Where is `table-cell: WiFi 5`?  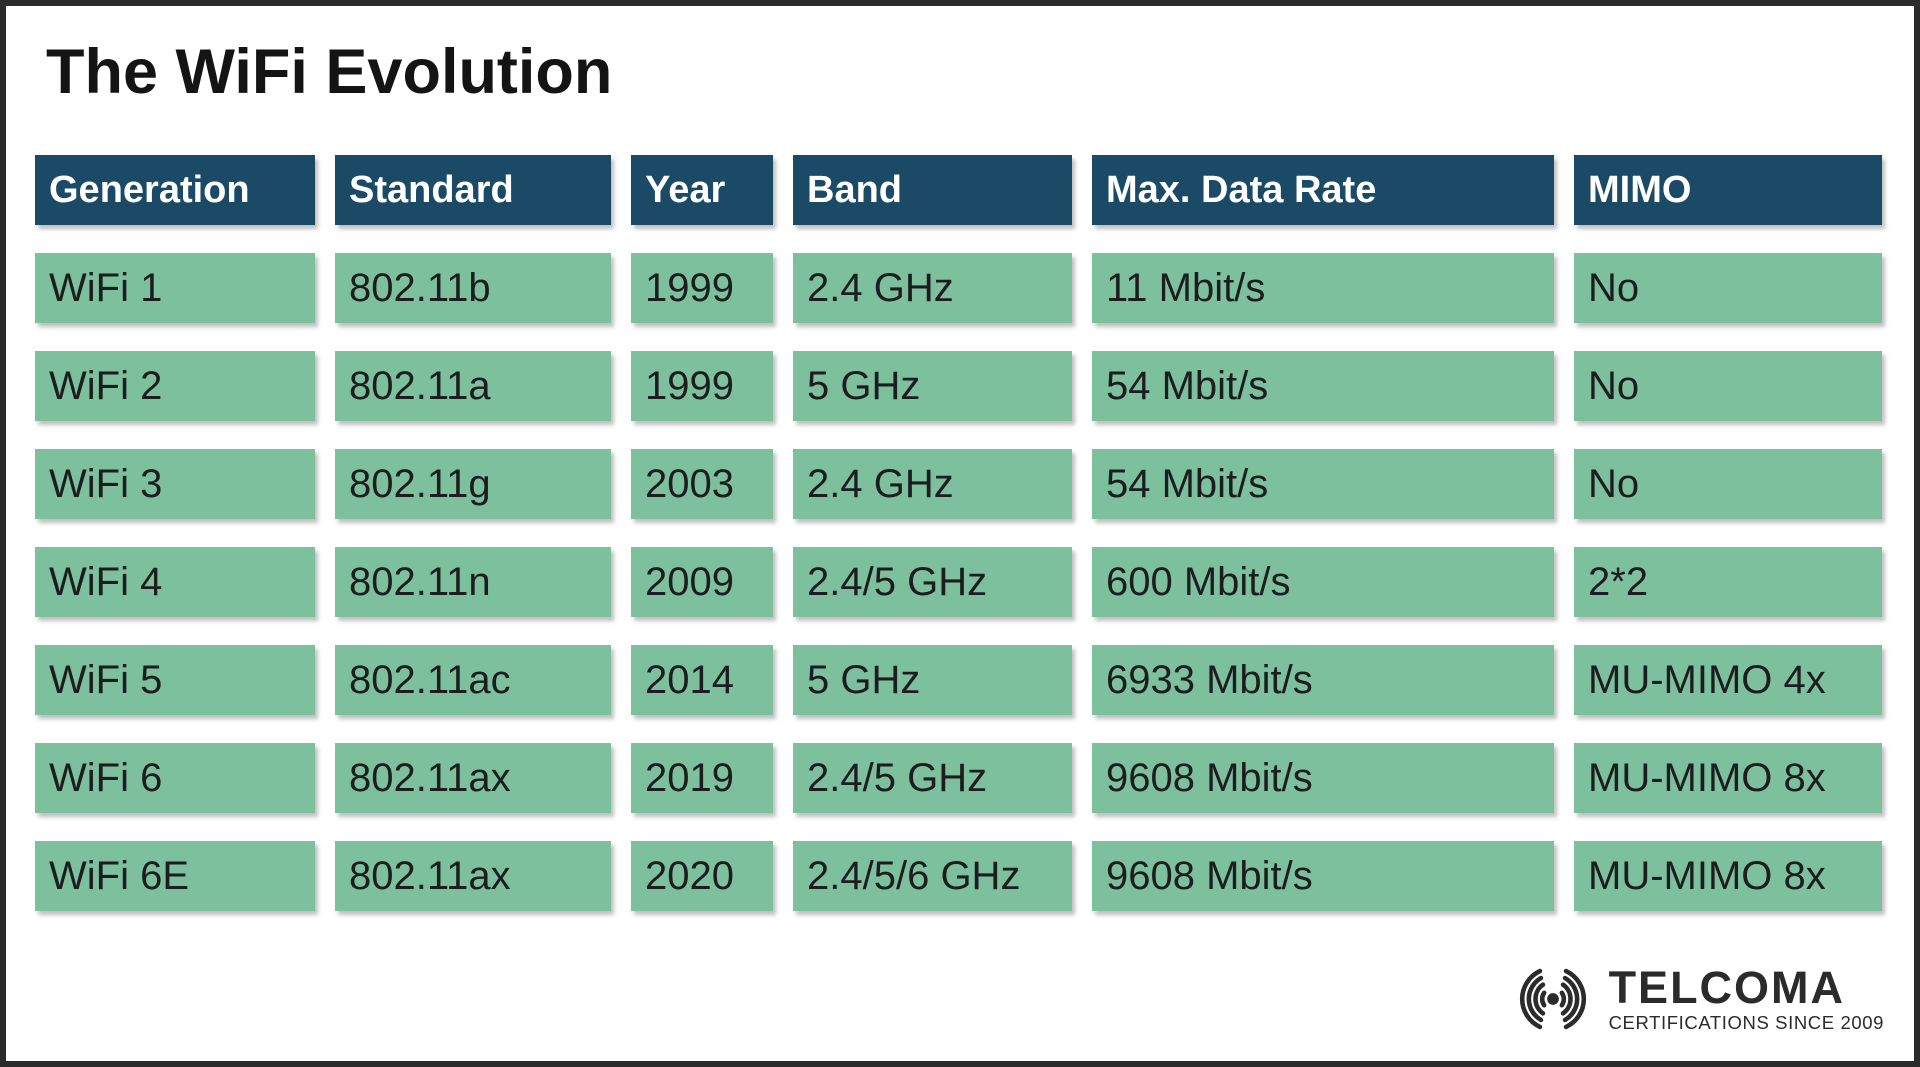 table-cell: WiFi 5 is located at coordinates (175, 680).